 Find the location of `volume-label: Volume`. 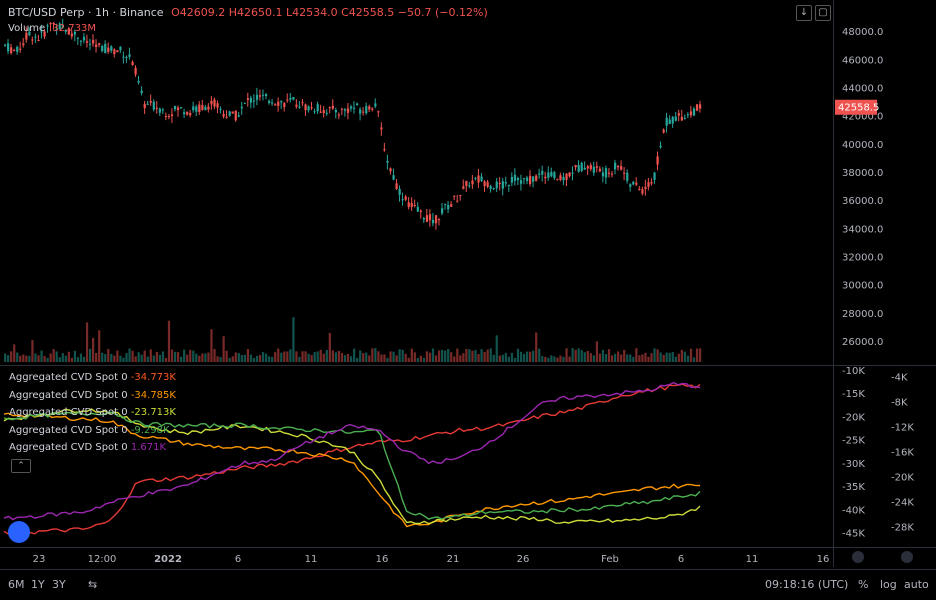

volume-label: Volume is located at coordinates (27, 28).